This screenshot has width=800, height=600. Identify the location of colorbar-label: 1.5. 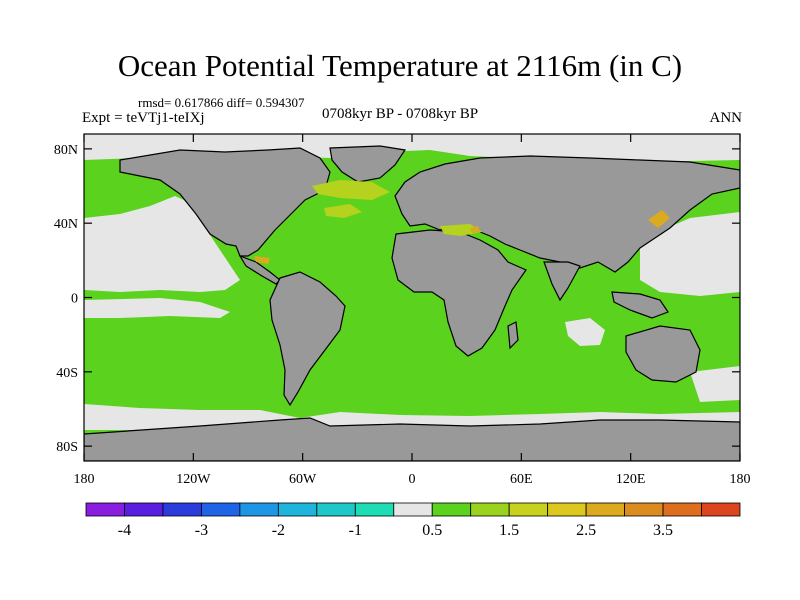
(509, 530).